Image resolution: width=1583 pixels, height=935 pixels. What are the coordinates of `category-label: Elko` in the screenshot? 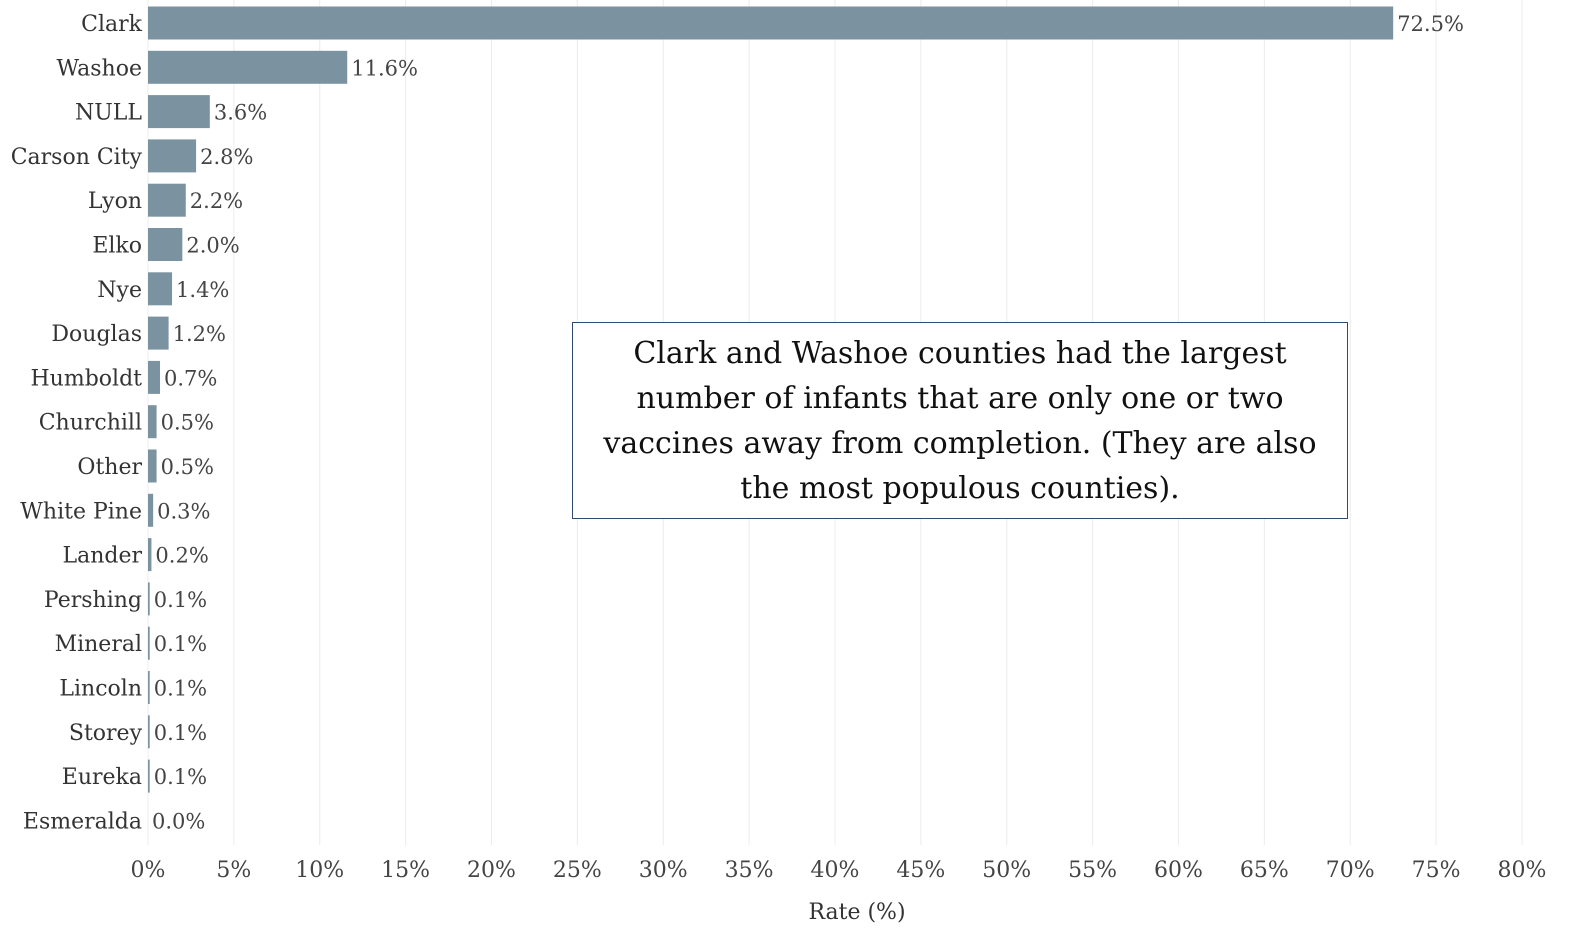 It's located at (117, 246).